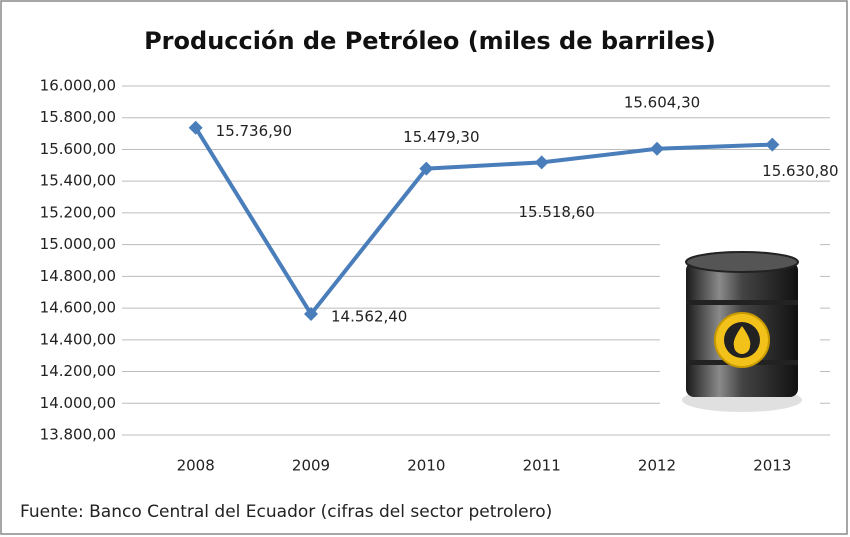 This screenshot has height=537, width=850. I want to click on y-tick-label: 15.600,00, so click(78, 149).